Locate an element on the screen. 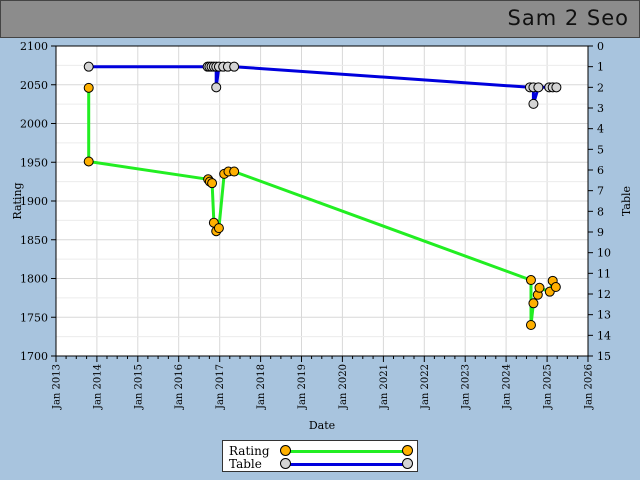 The height and width of the screenshot is (480, 640). y2-tick-label: 14 is located at coordinates (604, 335).